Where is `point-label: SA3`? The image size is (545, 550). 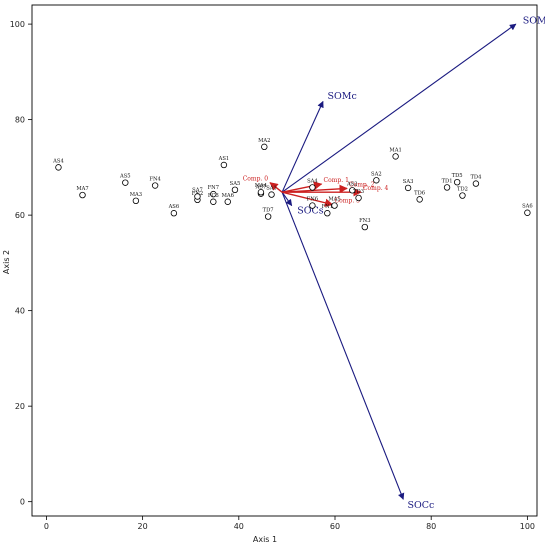
point-label: SA3 is located at coordinates (408, 182).